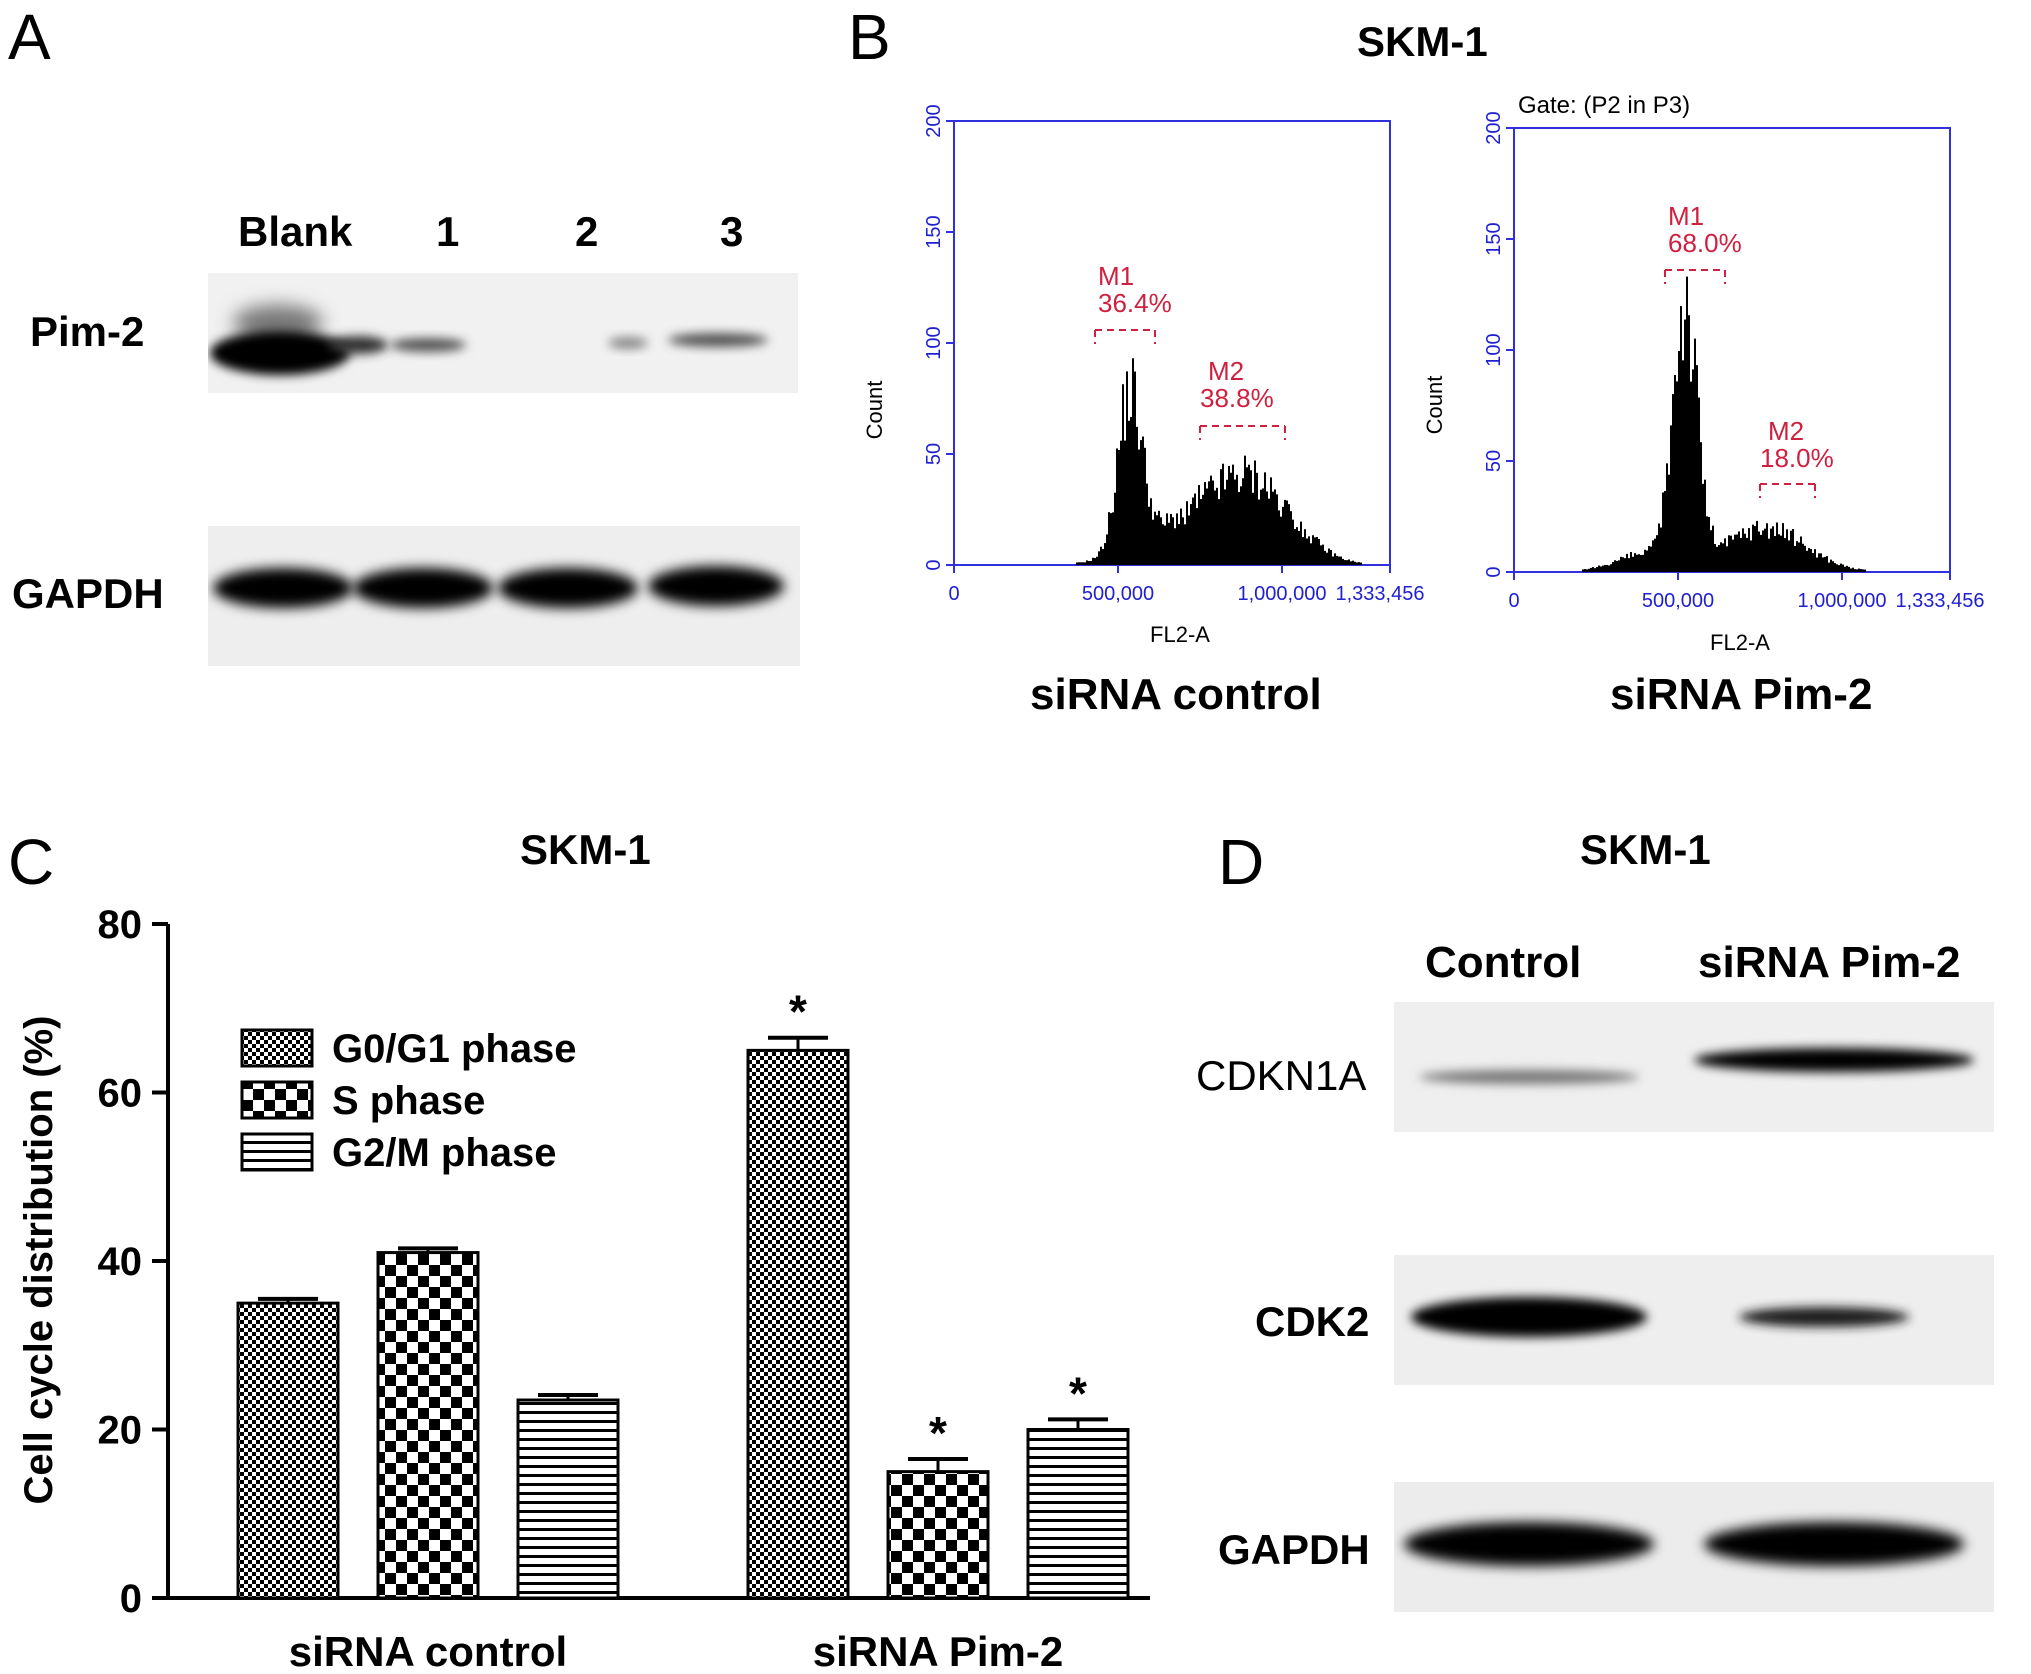  Describe the element at coordinates (39, 1260) in the screenshot. I see `y-axis-label: Cell cycle distribution (%)` at that location.